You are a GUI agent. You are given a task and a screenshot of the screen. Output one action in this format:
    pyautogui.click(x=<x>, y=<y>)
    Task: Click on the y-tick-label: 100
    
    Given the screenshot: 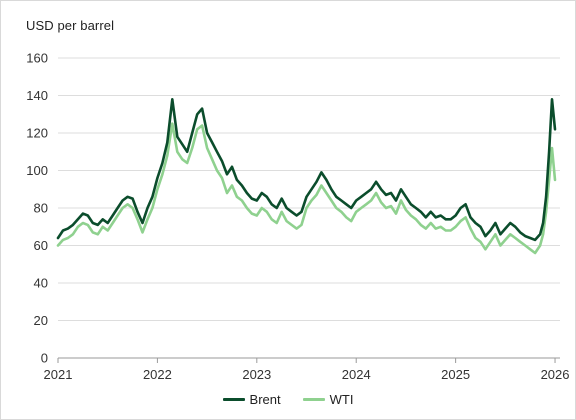 What is the action you would take?
    pyautogui.click(x=37, y=170)
    